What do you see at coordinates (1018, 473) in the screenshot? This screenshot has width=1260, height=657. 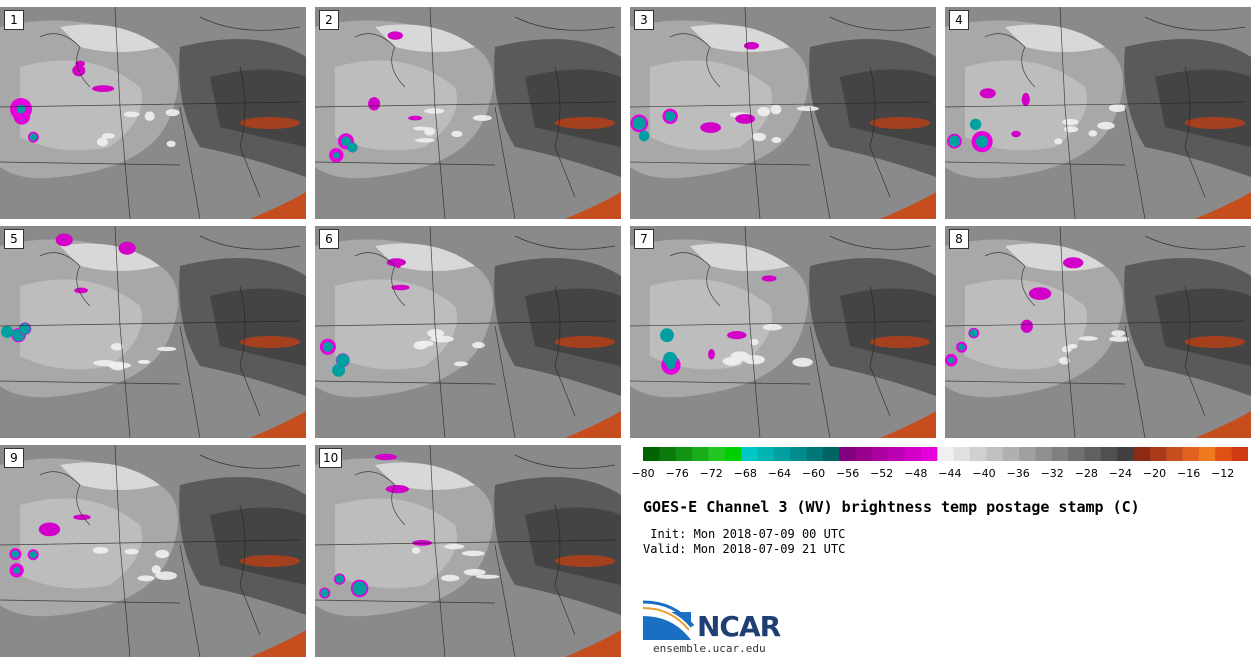 I see `colorbar-tick-label: −36` at bounding box center [1018, 473].